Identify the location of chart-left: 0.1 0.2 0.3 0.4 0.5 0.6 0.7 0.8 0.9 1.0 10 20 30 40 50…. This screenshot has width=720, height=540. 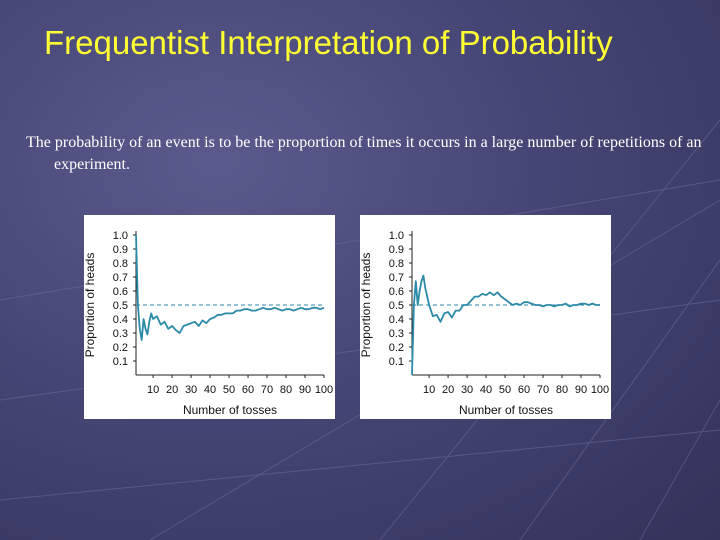
(208, 323).